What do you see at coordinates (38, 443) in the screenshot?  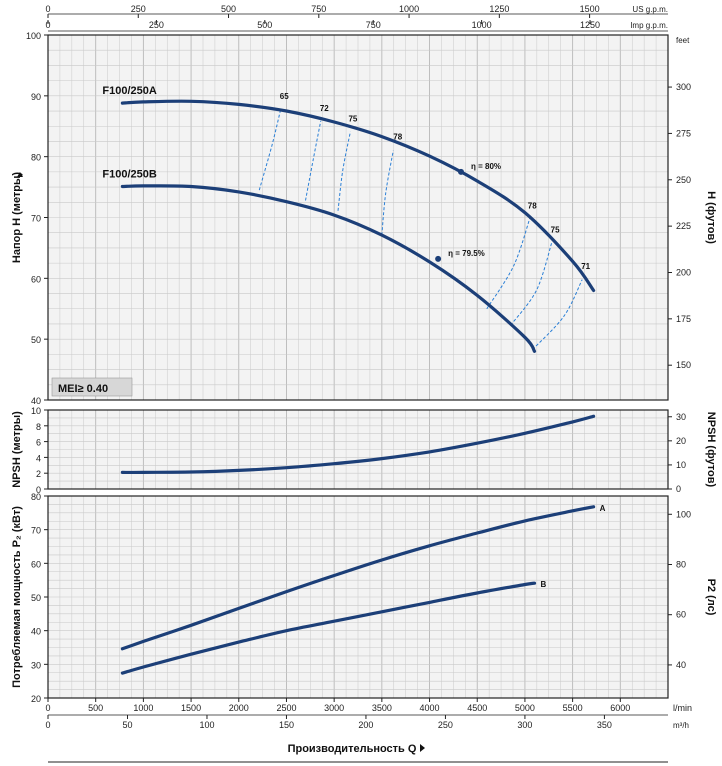 I see `y-tick-label: 6` at bounding box center [38, 443].